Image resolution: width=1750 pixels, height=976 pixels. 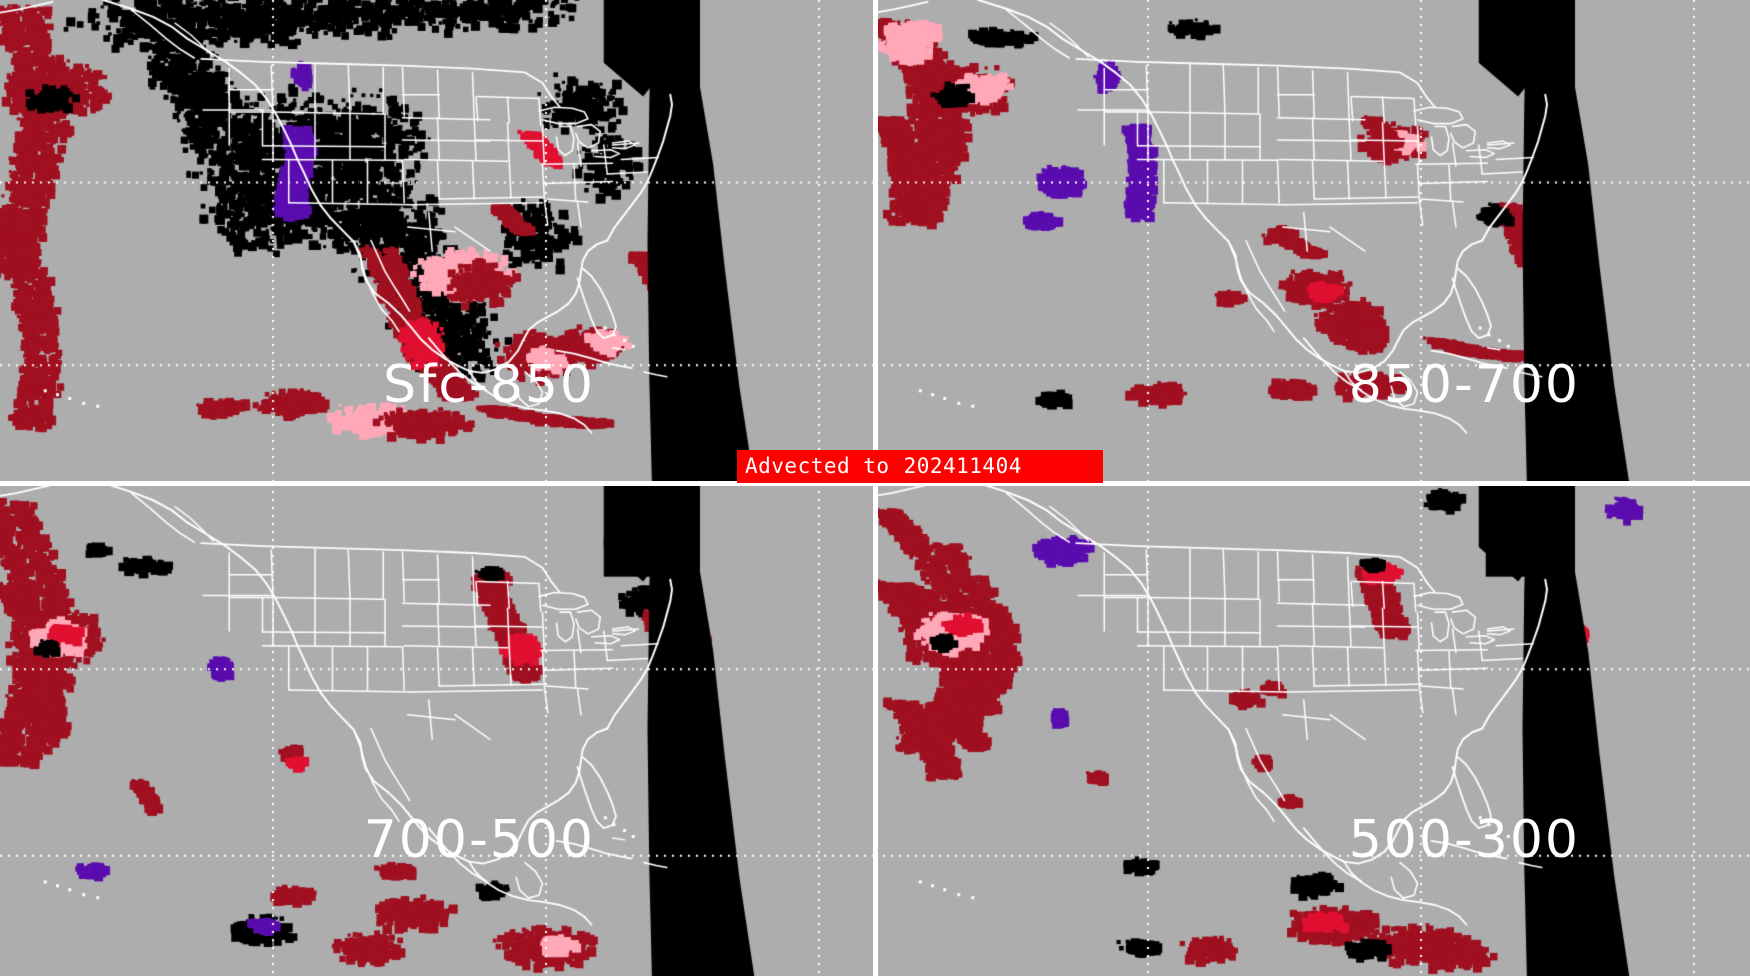 I want to click on advected-banner-label: Advected to, so click(x=817, y=466).